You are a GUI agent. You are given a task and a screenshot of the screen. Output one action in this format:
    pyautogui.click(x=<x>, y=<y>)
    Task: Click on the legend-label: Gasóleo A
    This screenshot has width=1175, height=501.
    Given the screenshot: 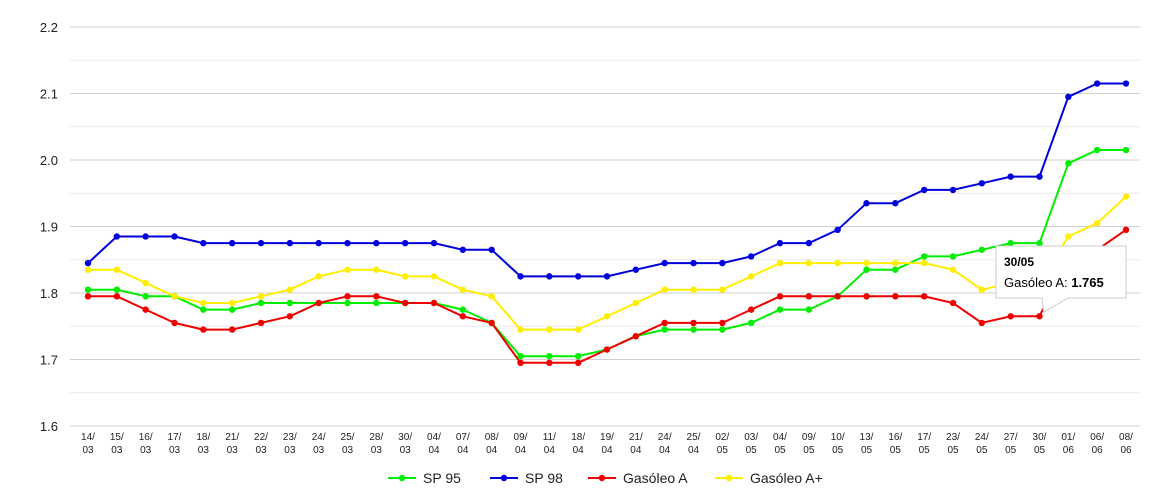 What is the action you would take?
    pyautogui.click(x=655, y=478)
    